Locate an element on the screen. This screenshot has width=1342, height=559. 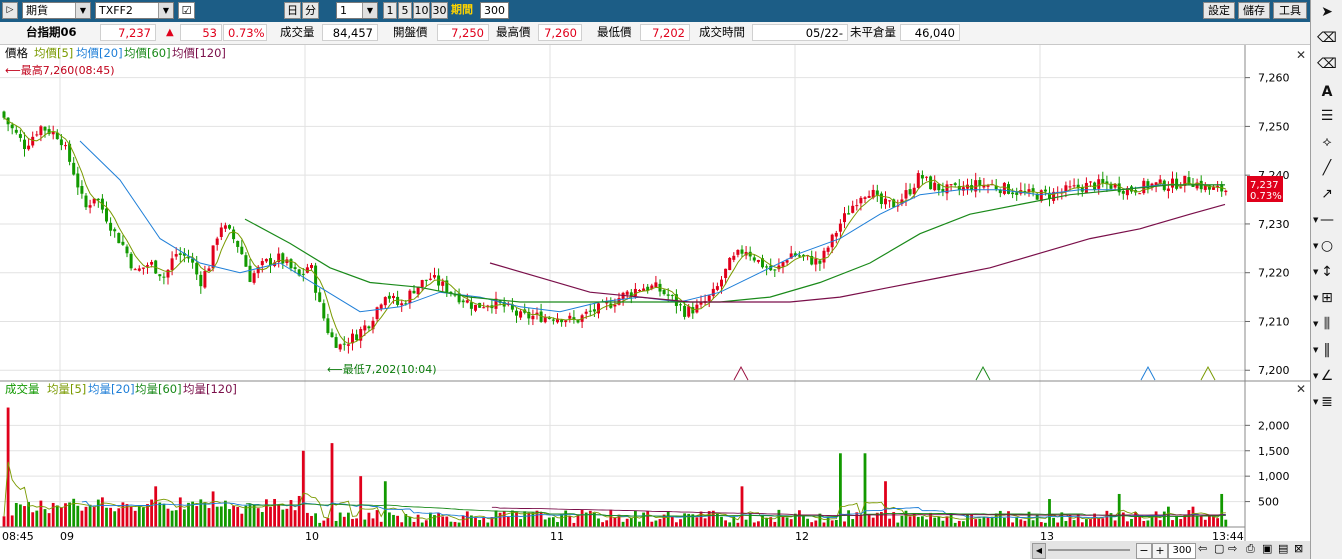
line-tool-icon: ╱ is located at coordinates (1327, 168).